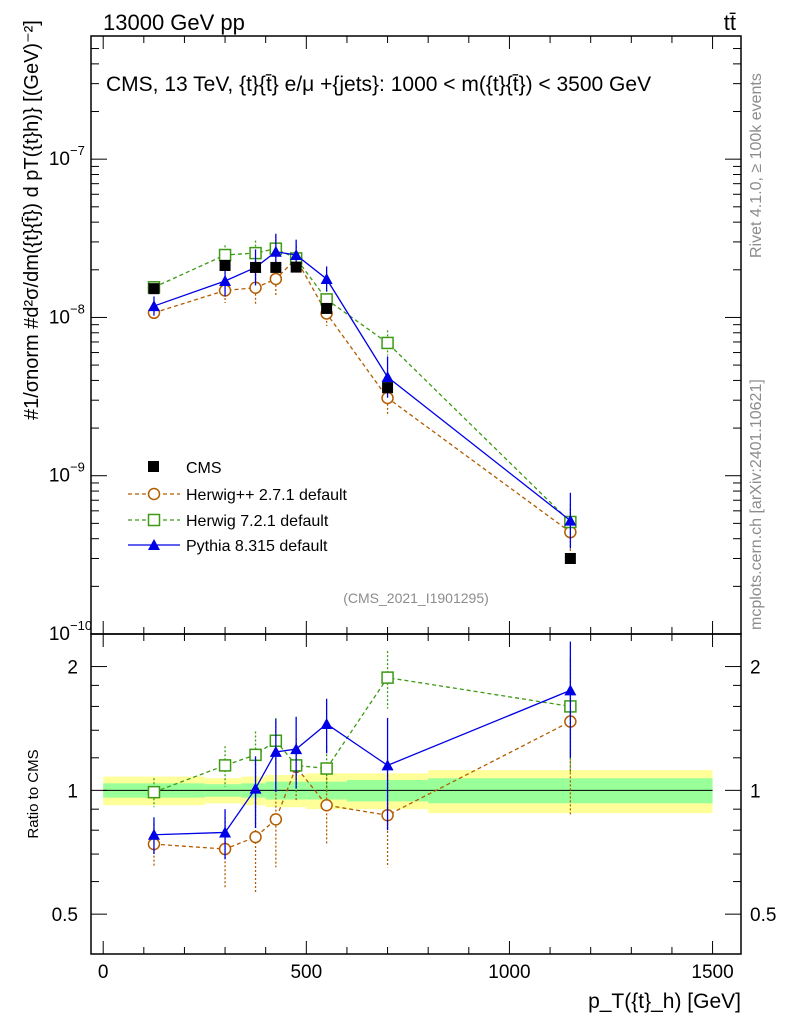  Describe the element at coordinates (756, 504) in the screenshot. I see `mcplots-label: mcplots.cern.ch [arXiv:2401.10621]` at that location.